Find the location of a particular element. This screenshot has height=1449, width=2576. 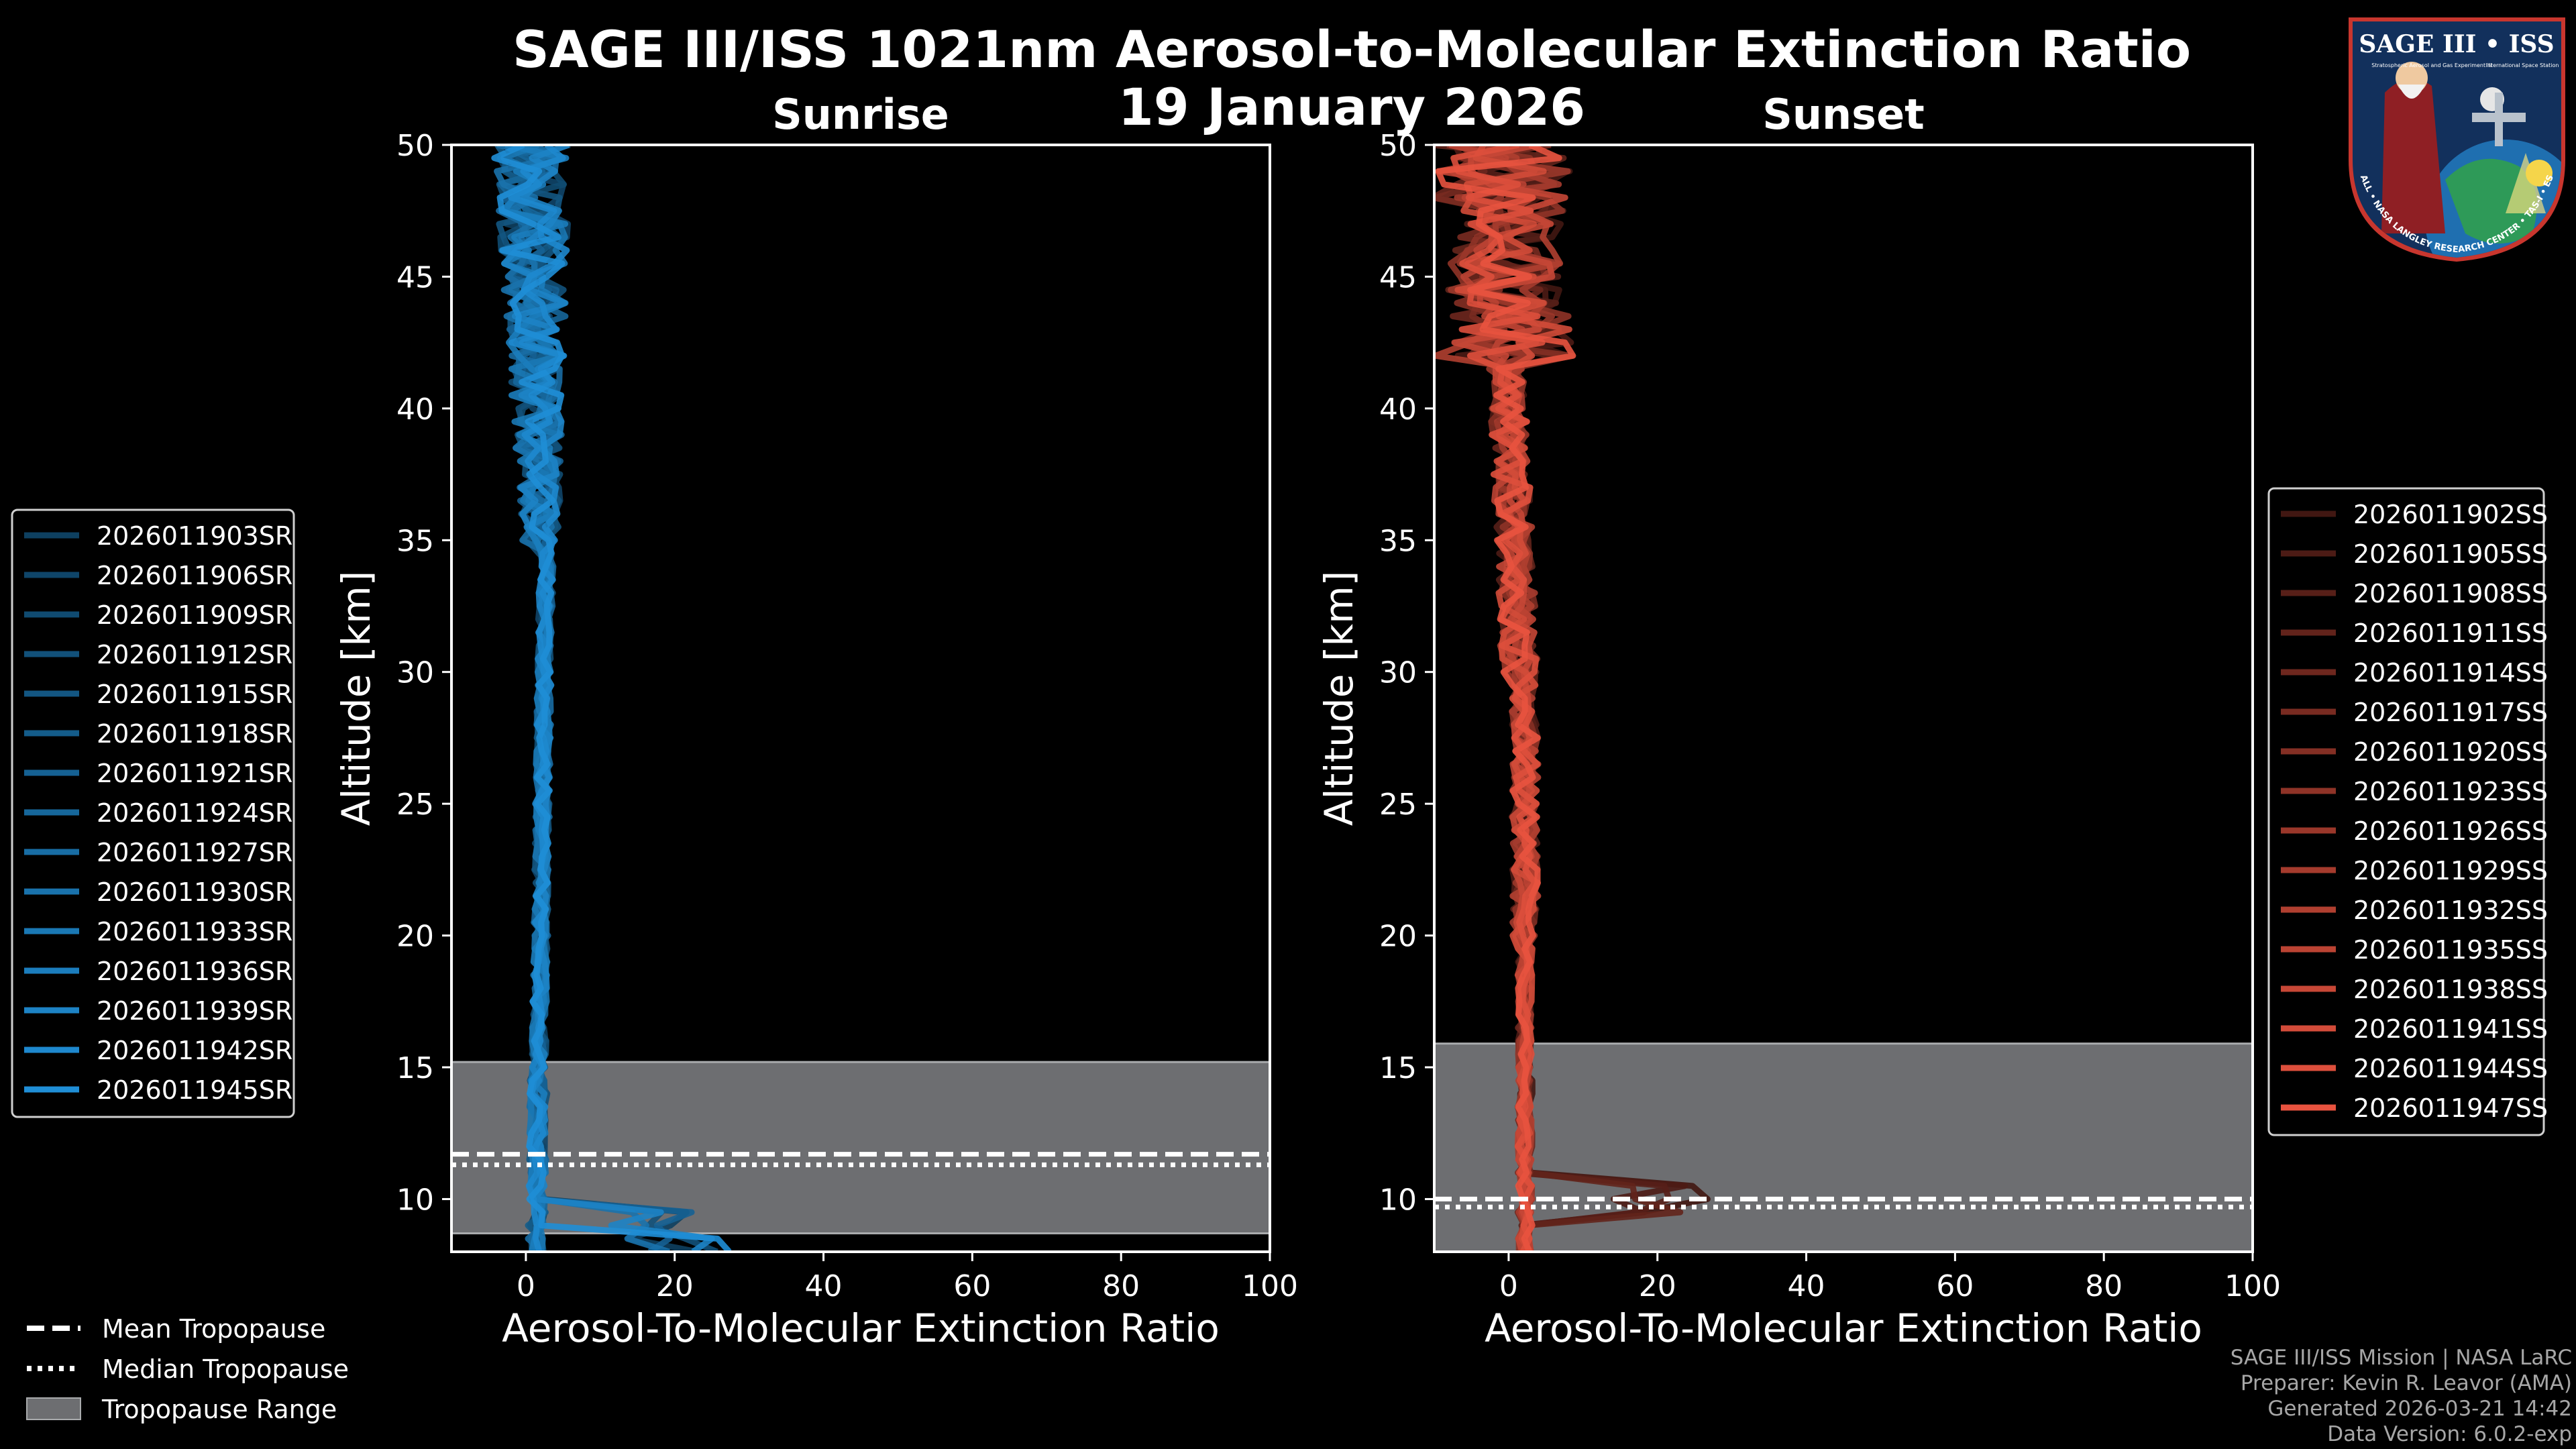

legend-entry: 2026011917SS is located at coordinates (2450, 712).